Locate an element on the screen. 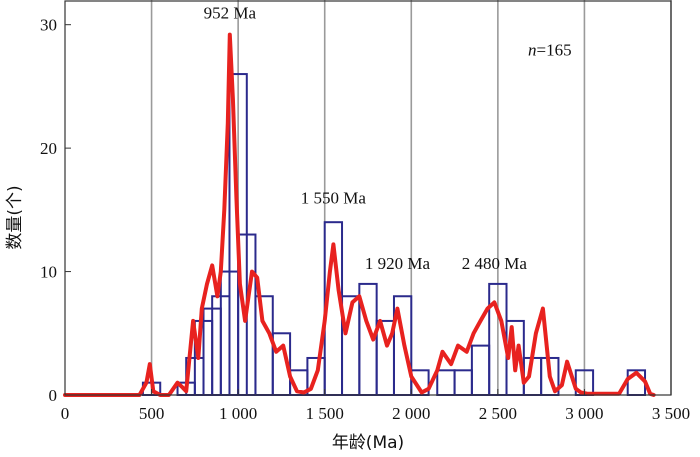 The width and height of the screenshot is (700, 457). peak-annotation: n=165 is located at coordinates (550, 50).